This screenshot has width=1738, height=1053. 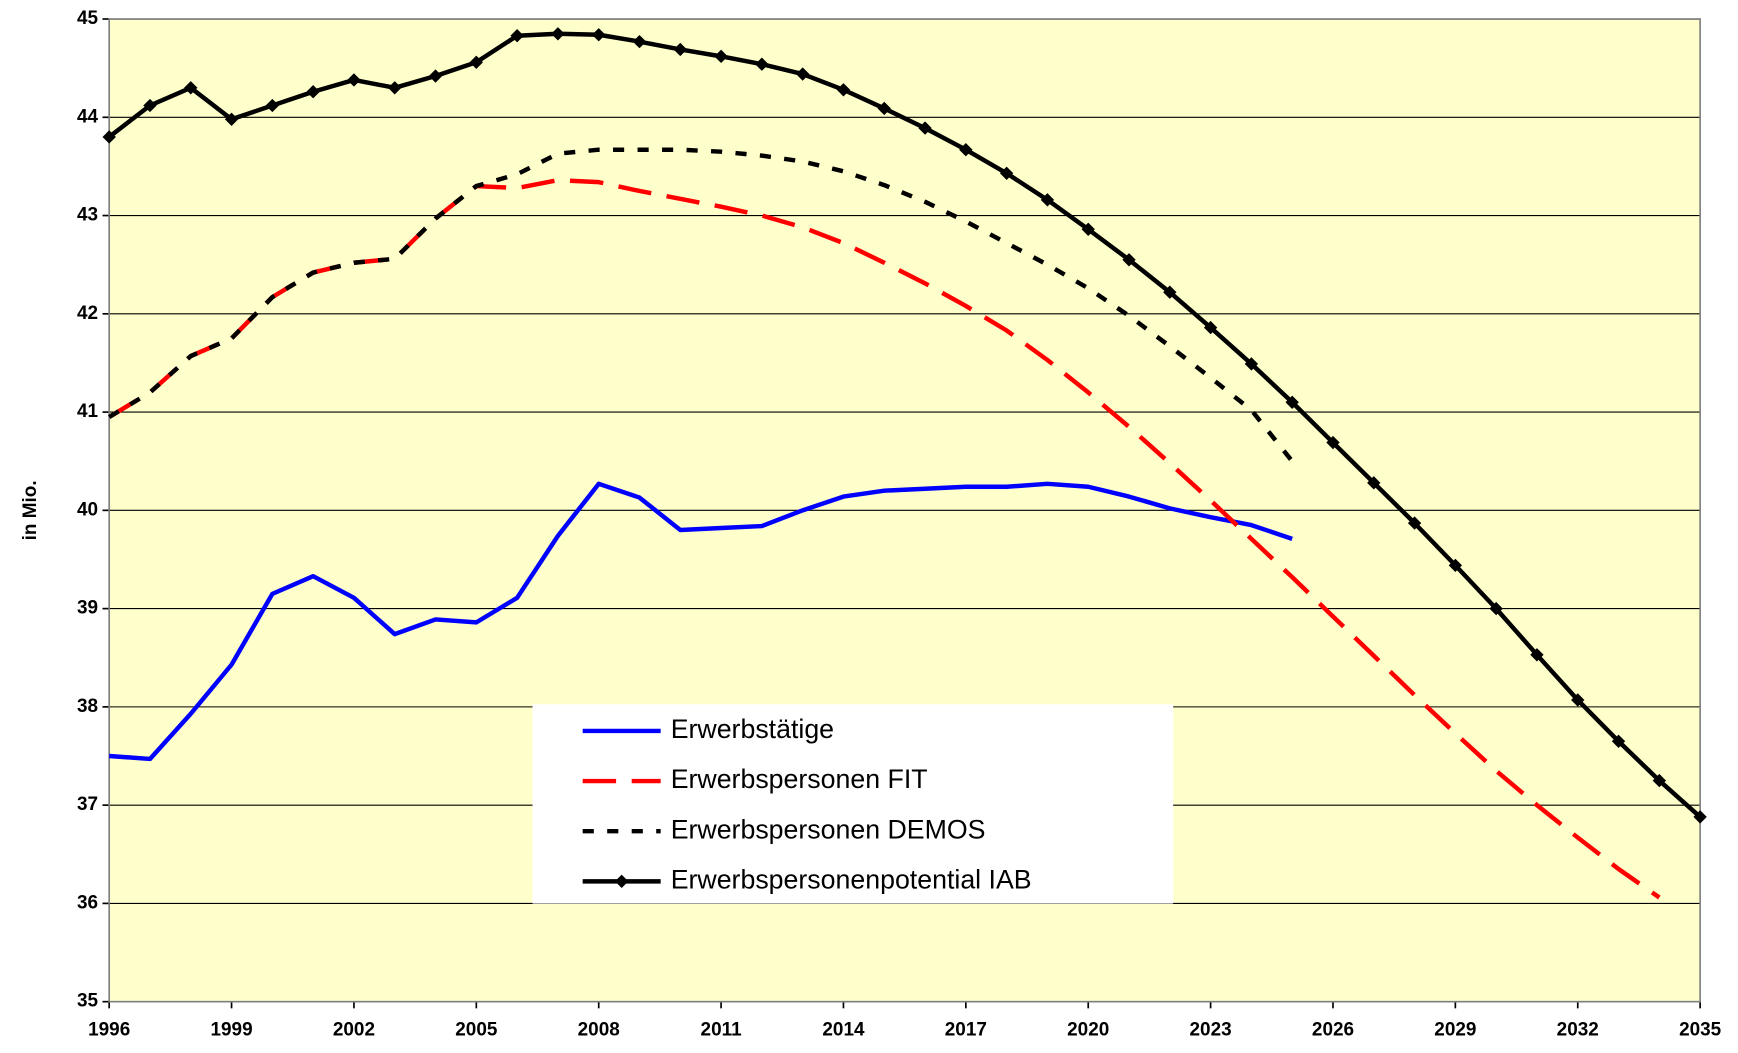 I want to click on x-tick-label: 2023, so click(x=1211, y=1030).